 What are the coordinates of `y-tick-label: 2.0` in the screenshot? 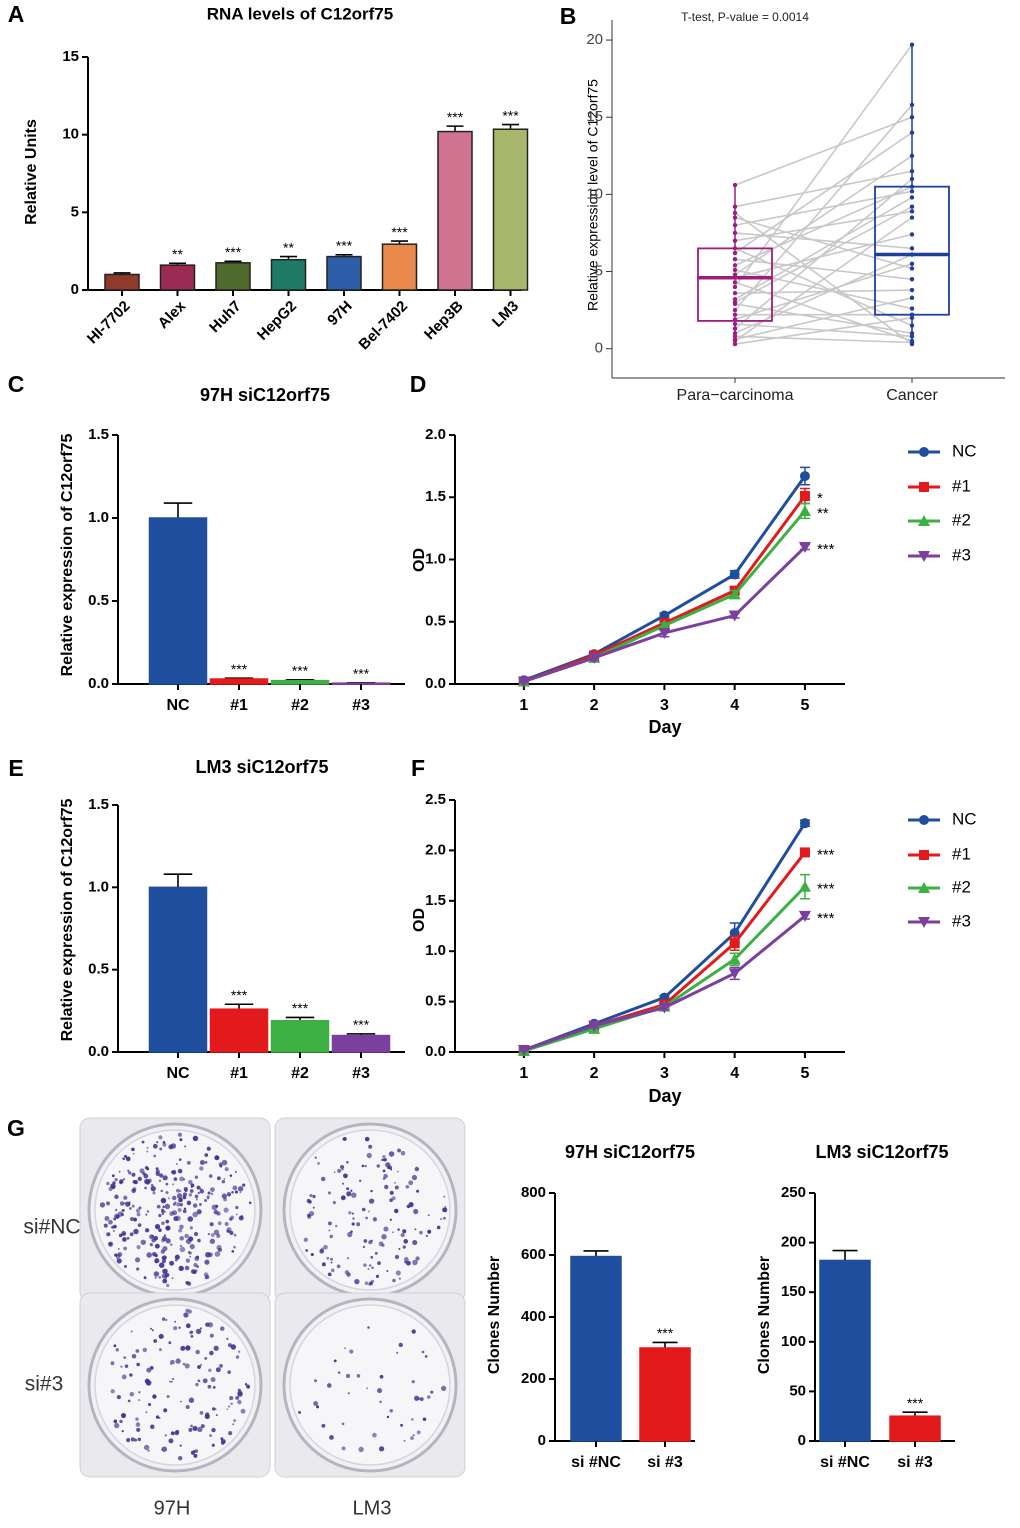 It's located at (435, 434).